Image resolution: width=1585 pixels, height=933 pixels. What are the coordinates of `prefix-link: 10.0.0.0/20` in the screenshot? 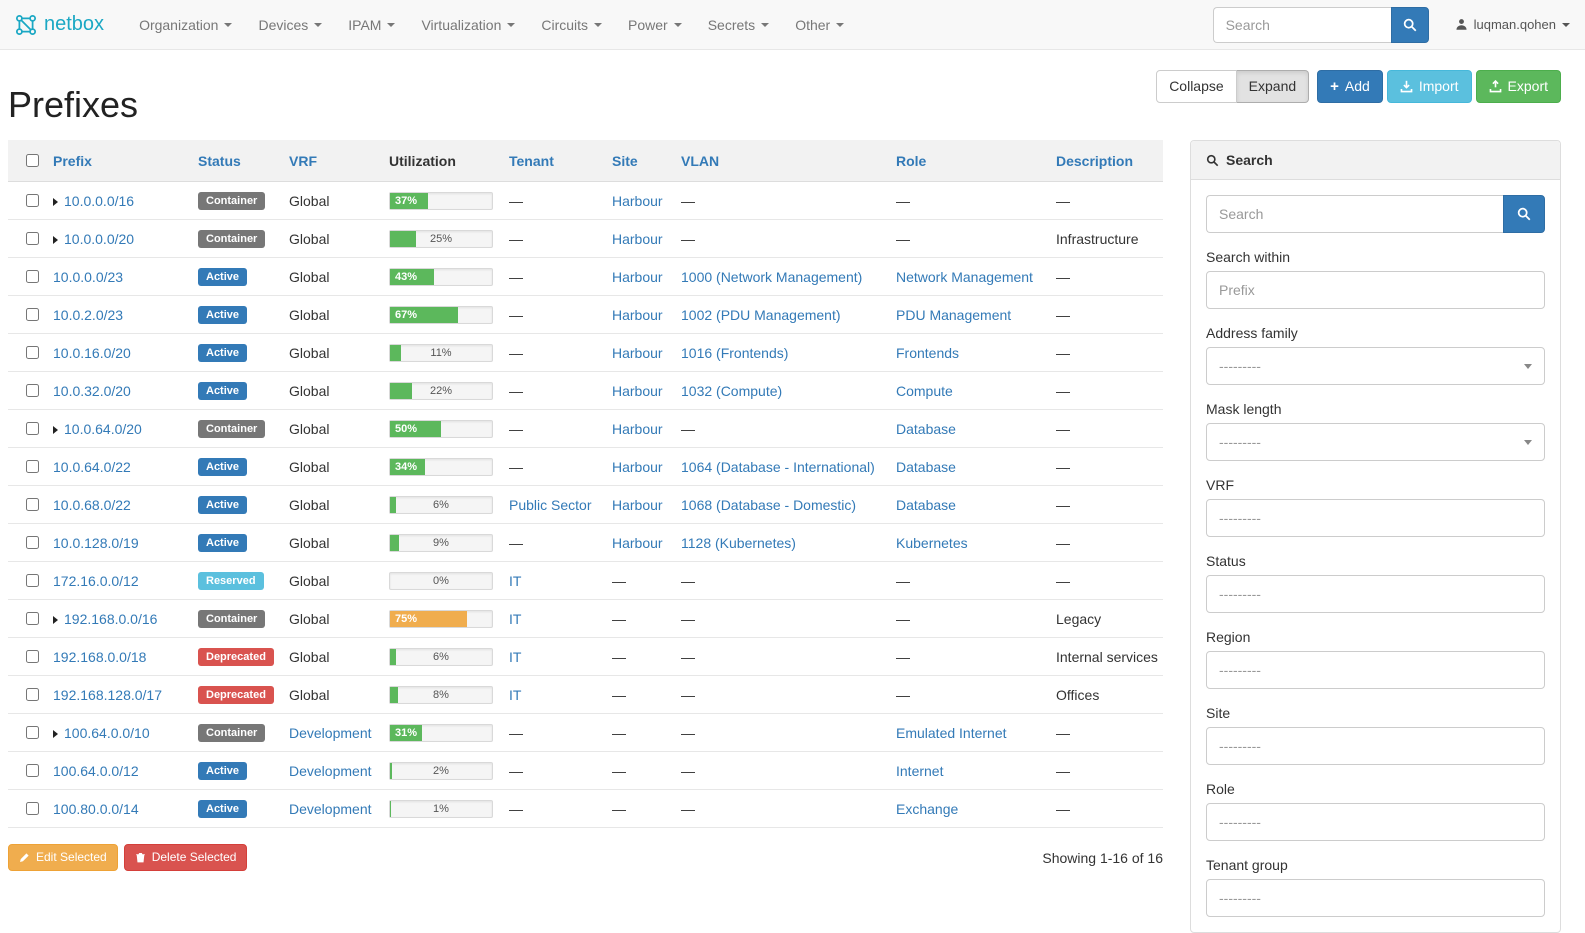 It's located at (99, 238).